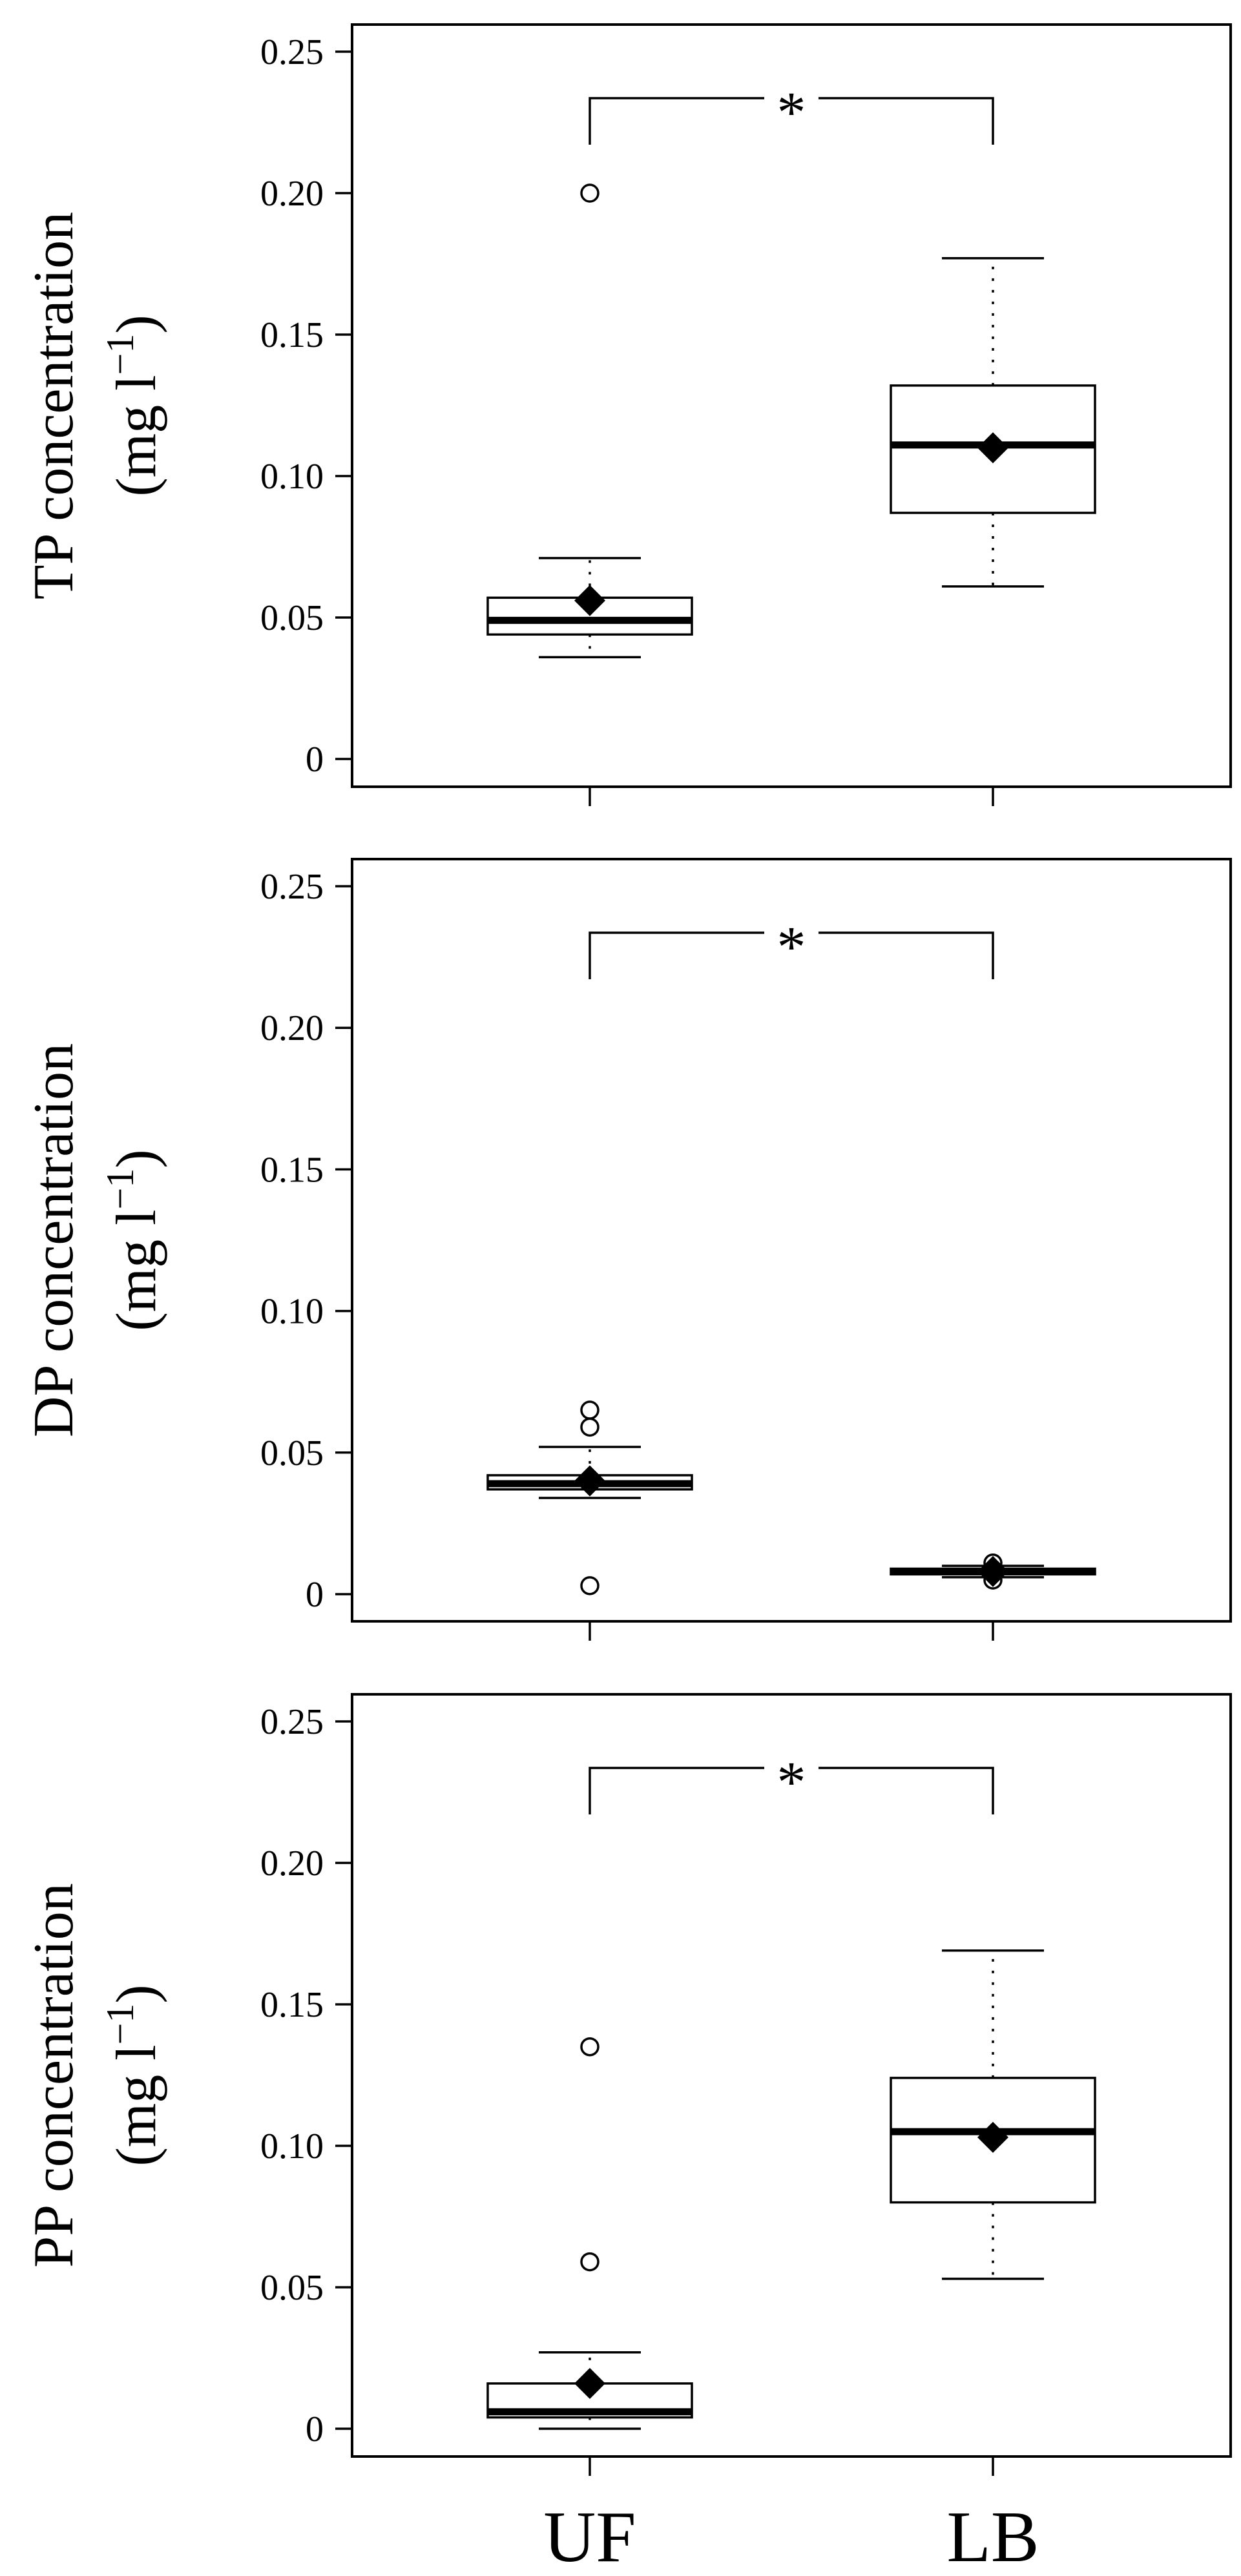 Image resolution: width=1241 pixels, height=2576 pixels. What do you see at coordinates (992, 2536) in the screenshot?
I see `x-tick-label: LB` at bounding box center [992, 2536].